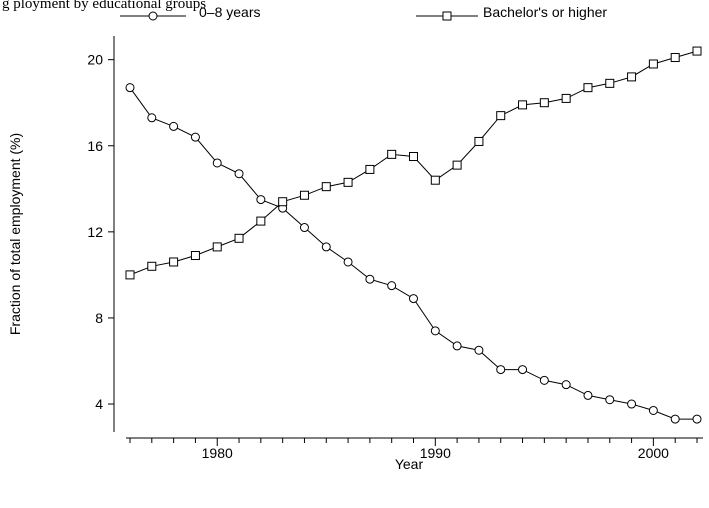 The height and width of the screenshot is (508, 709). What do you see at coordinates (653, 64) in the screenshot?
I see `series-1-point-2000` at bounding box center [653, 64].